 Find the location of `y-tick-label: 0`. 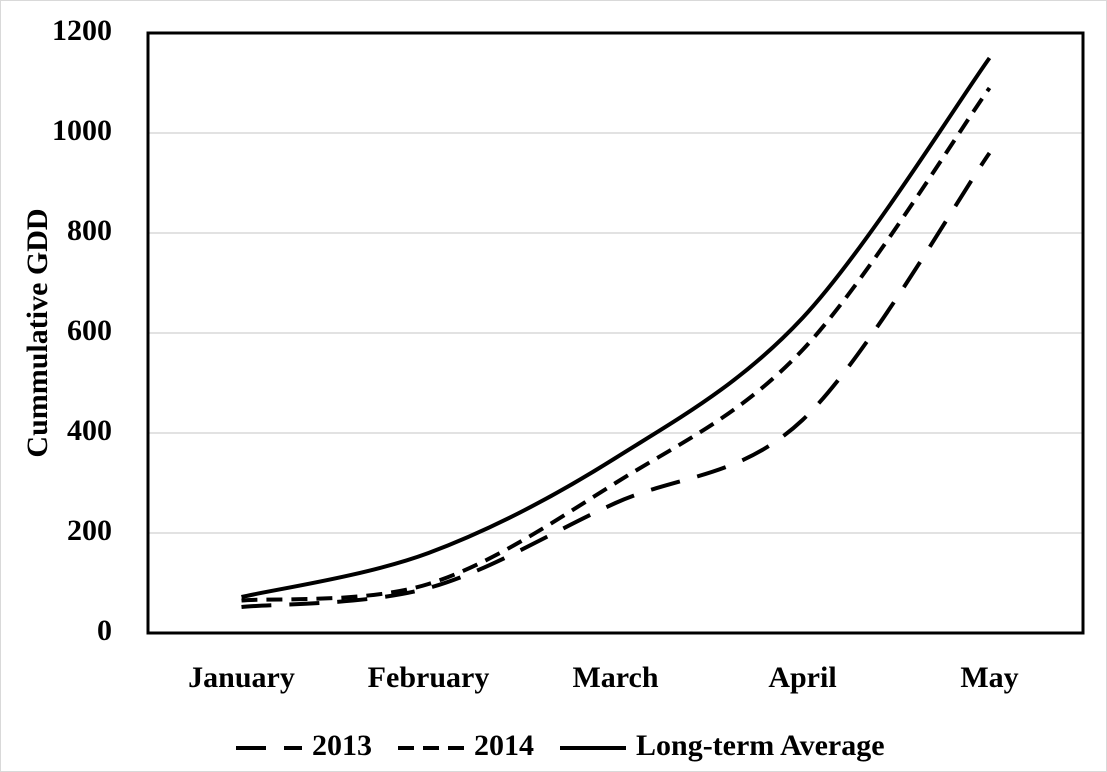

y-tick-label: 0 is located at coordinates (104, 630).